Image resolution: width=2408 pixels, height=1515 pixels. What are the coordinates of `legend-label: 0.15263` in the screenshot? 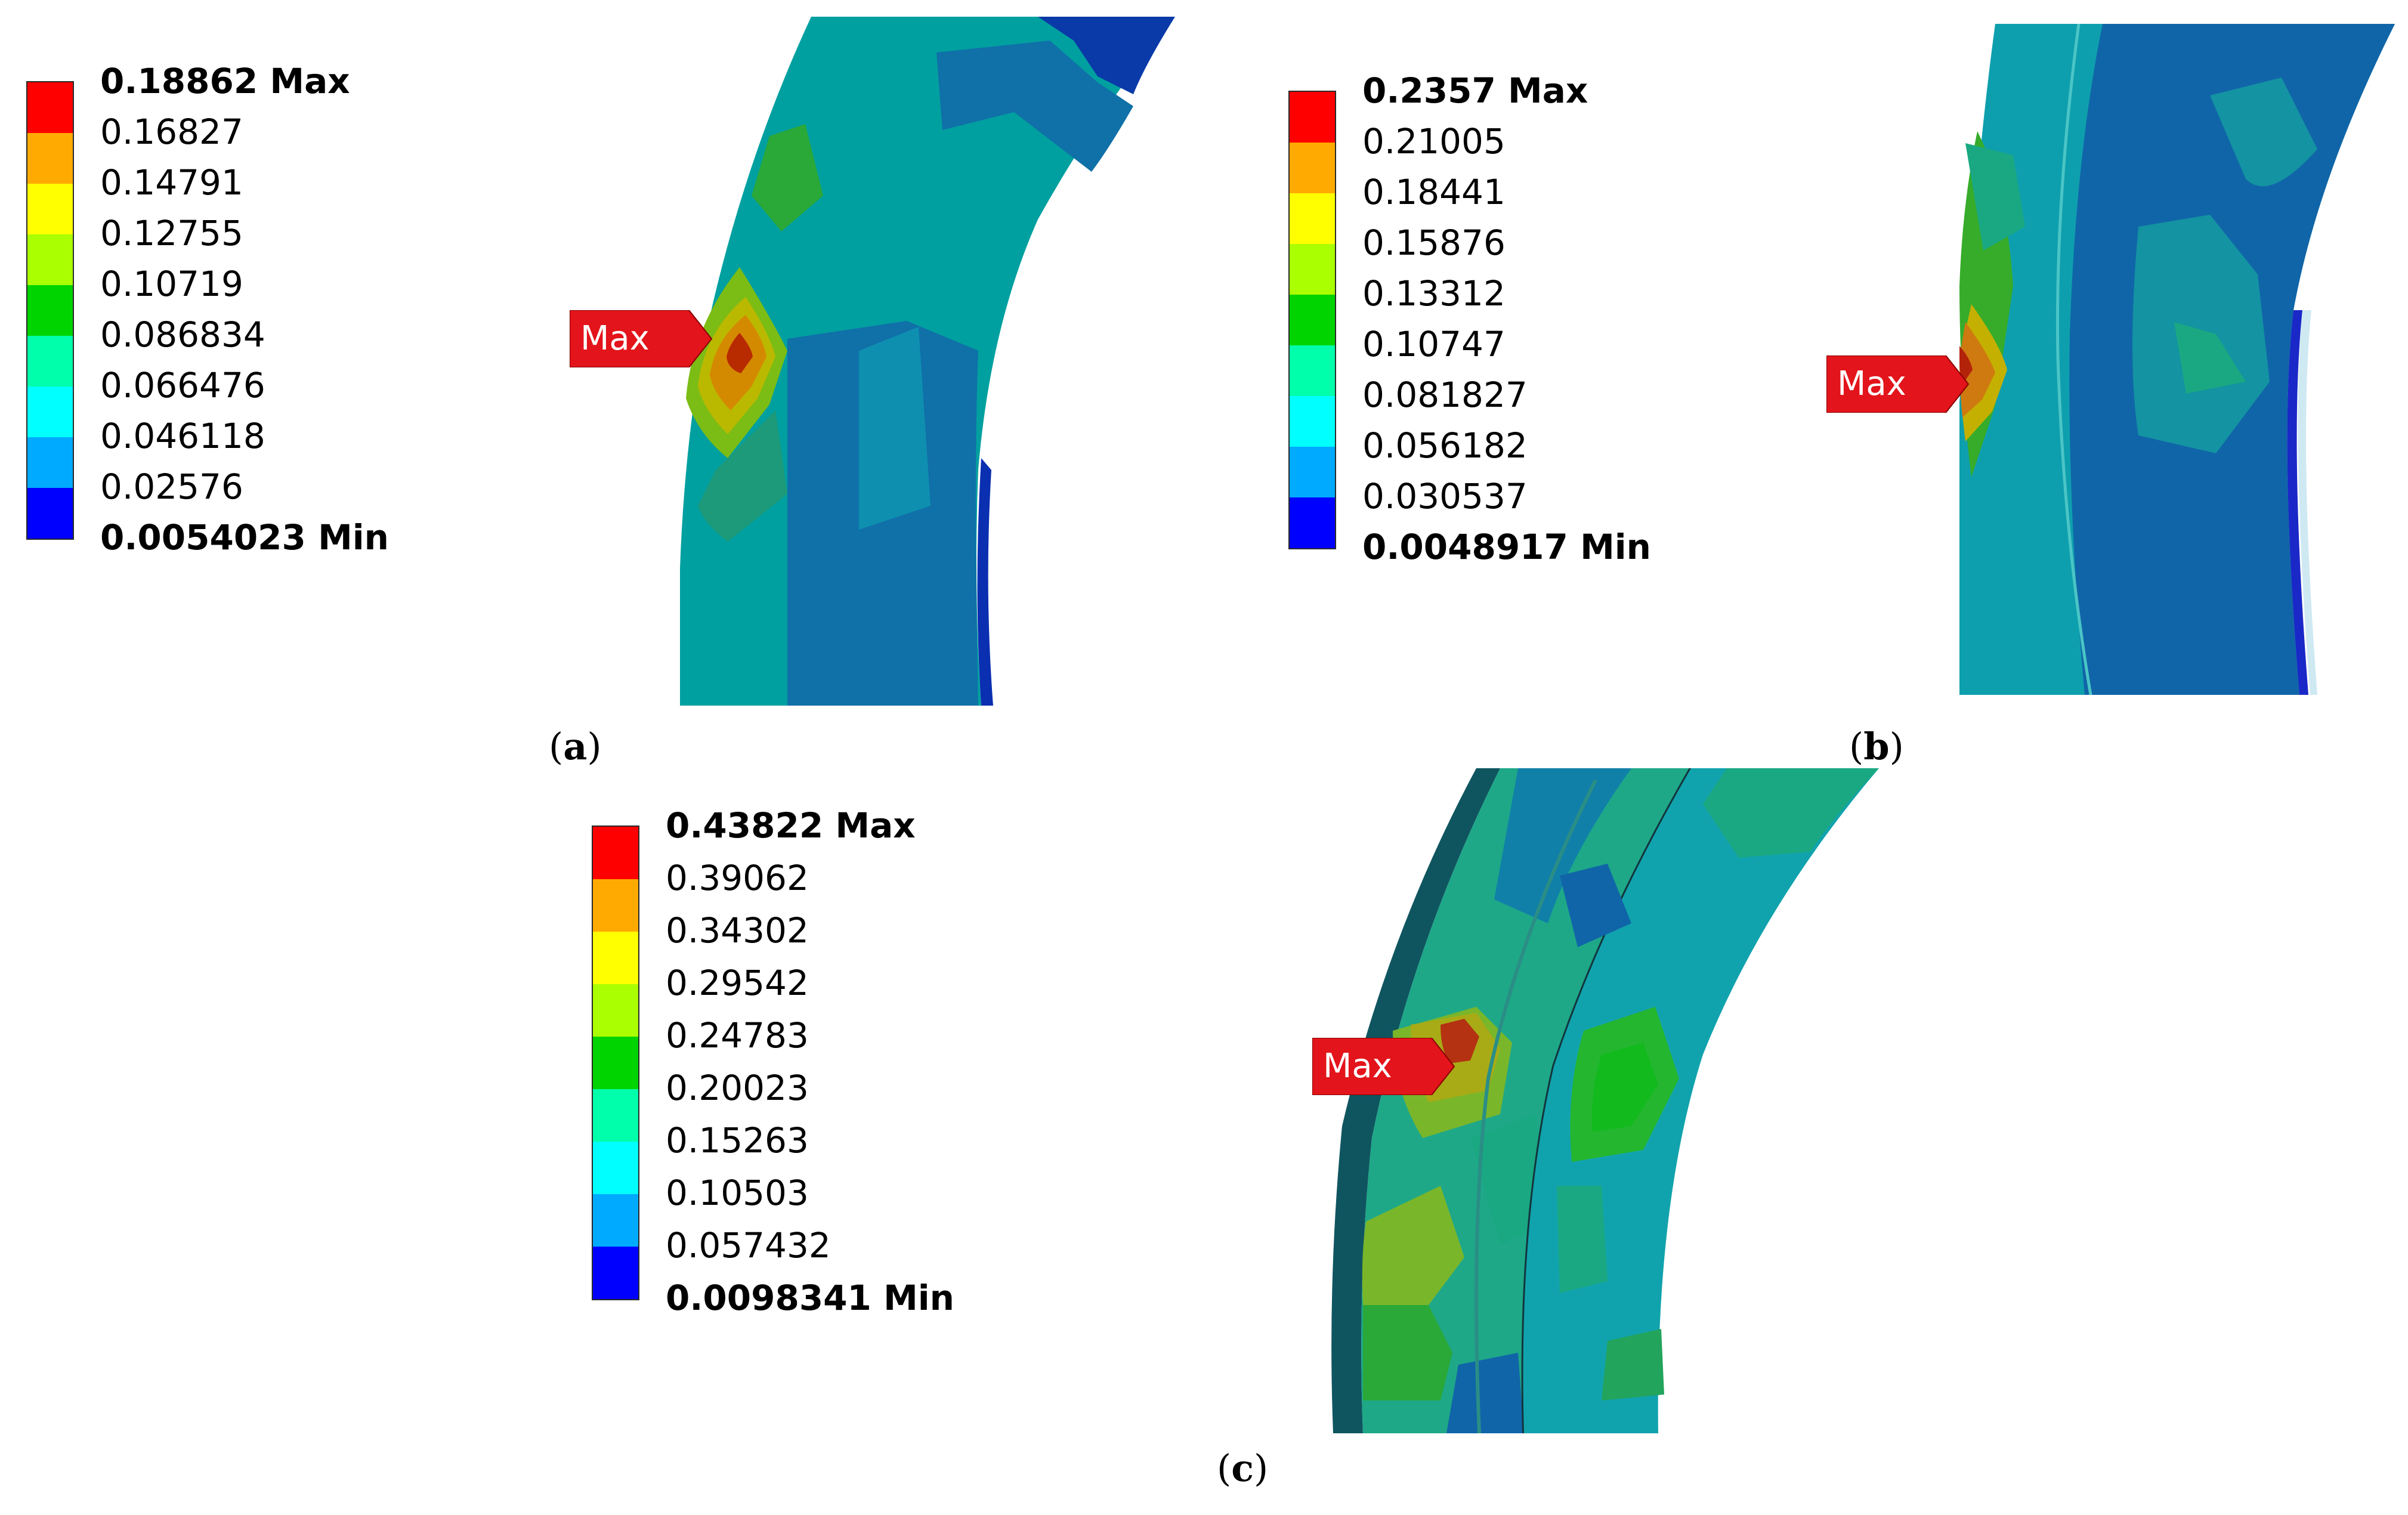 It's located at (737, 1141).